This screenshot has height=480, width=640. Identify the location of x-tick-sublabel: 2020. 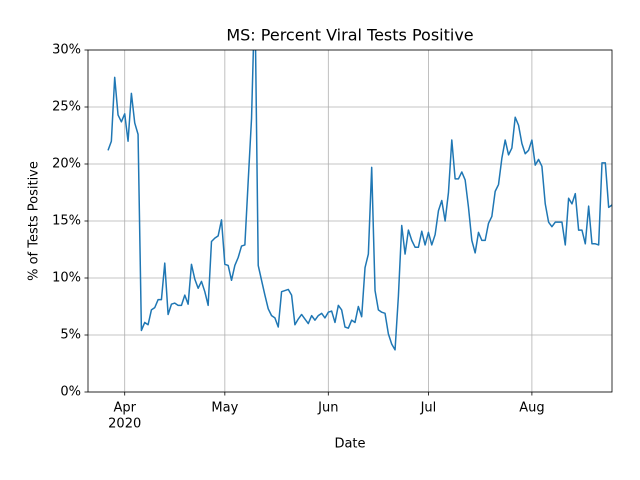
(124, 424).